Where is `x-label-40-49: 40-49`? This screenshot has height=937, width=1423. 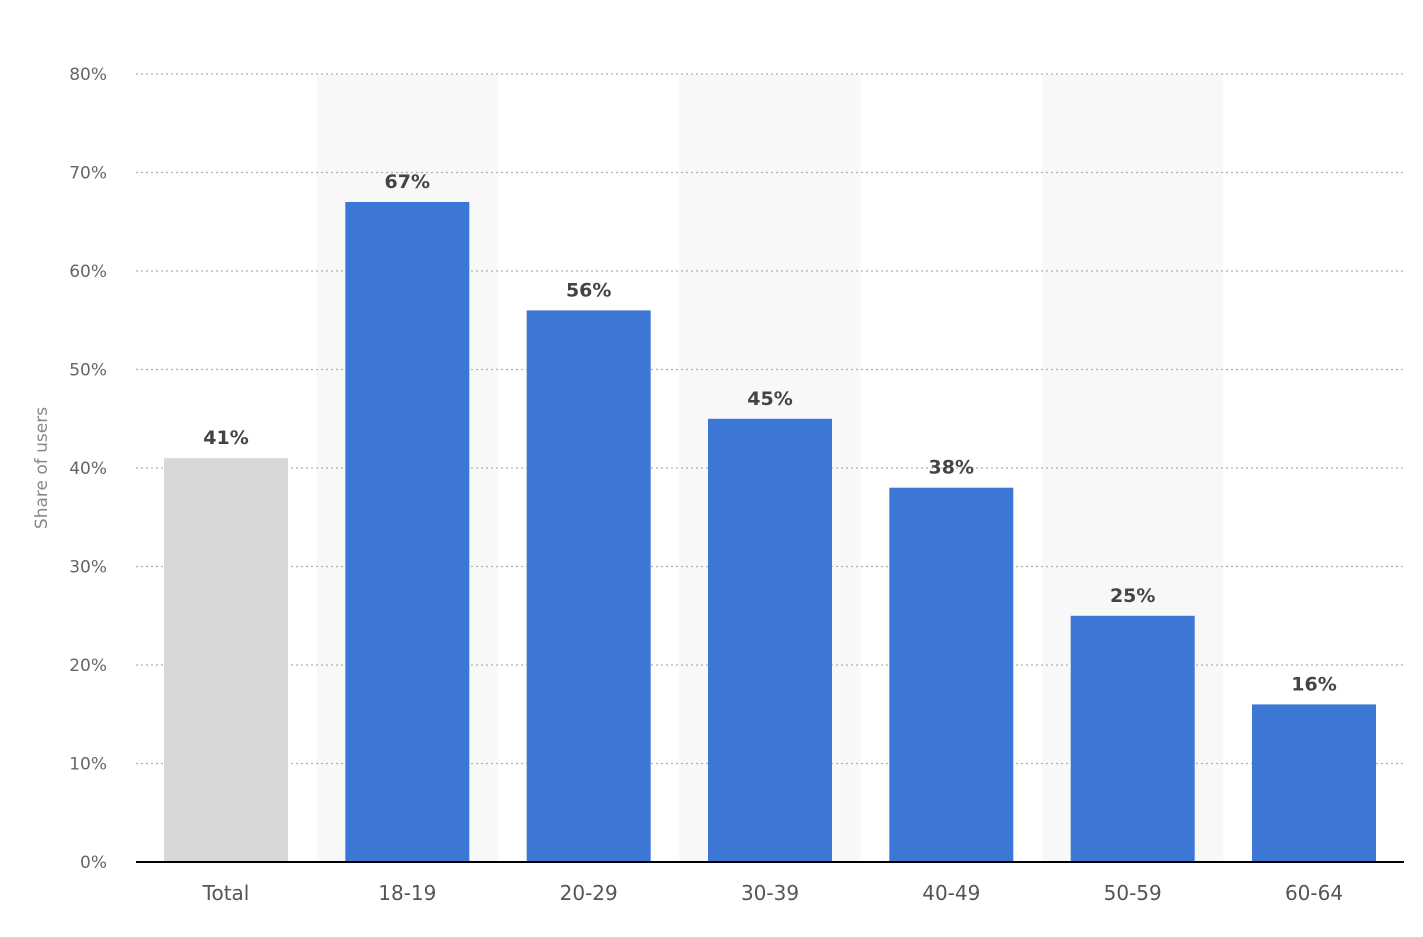 x-label-40-49: 40-49 is located at coordinates (951, 893).